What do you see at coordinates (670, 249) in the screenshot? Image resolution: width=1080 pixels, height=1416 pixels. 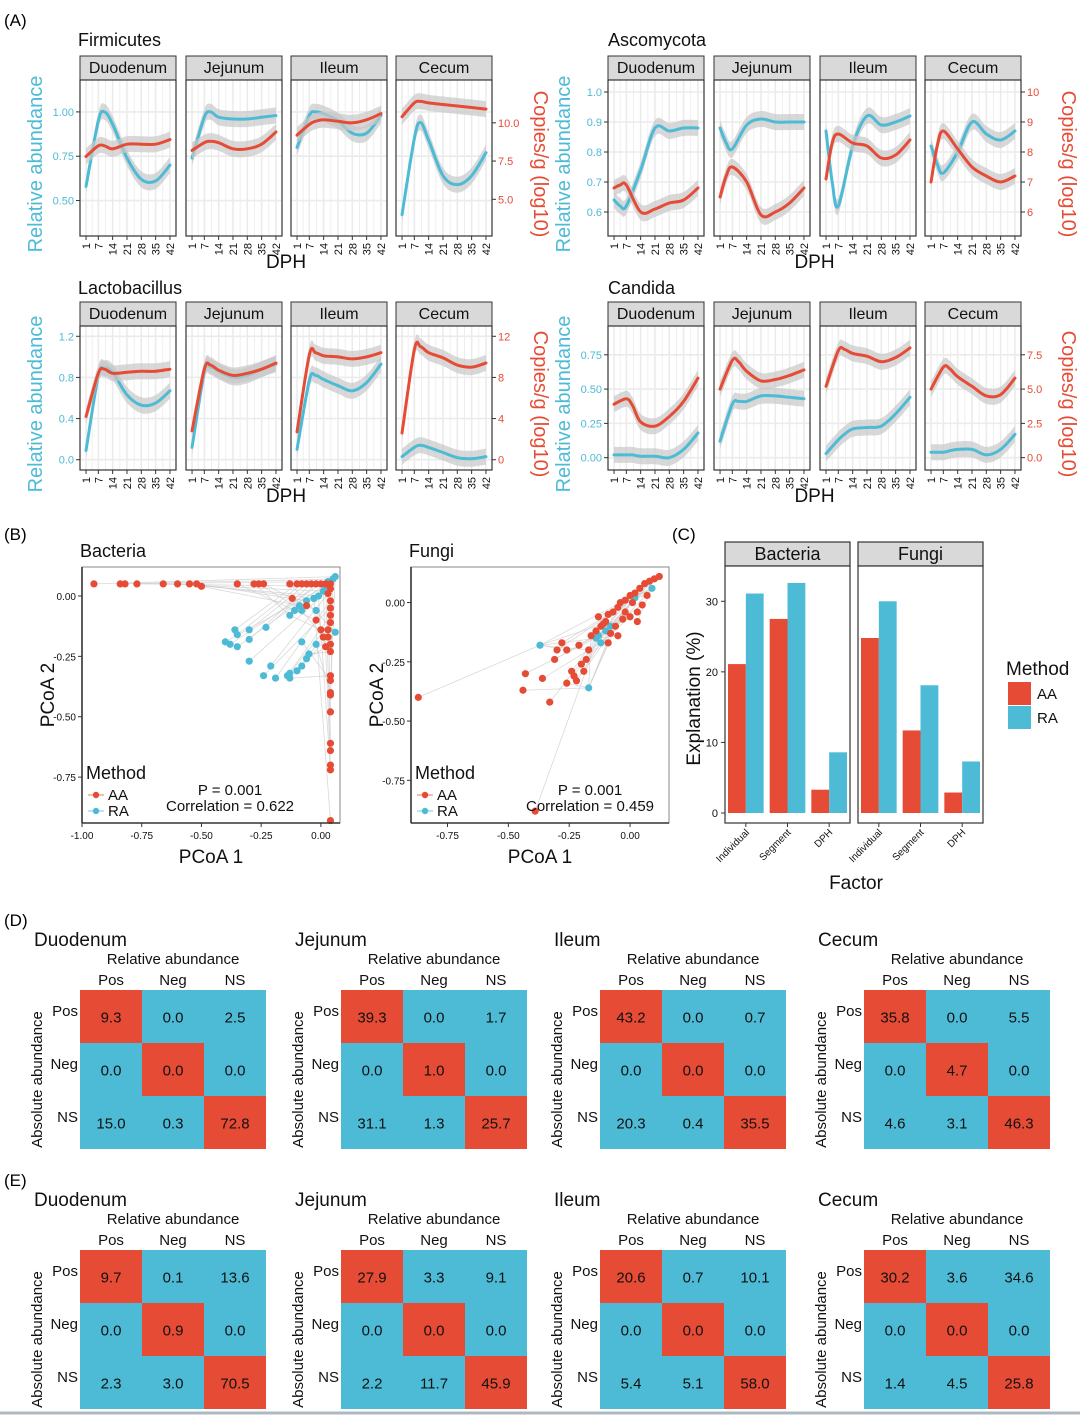 I see `x-tick-label: 28` at bounding box center [670, 249].